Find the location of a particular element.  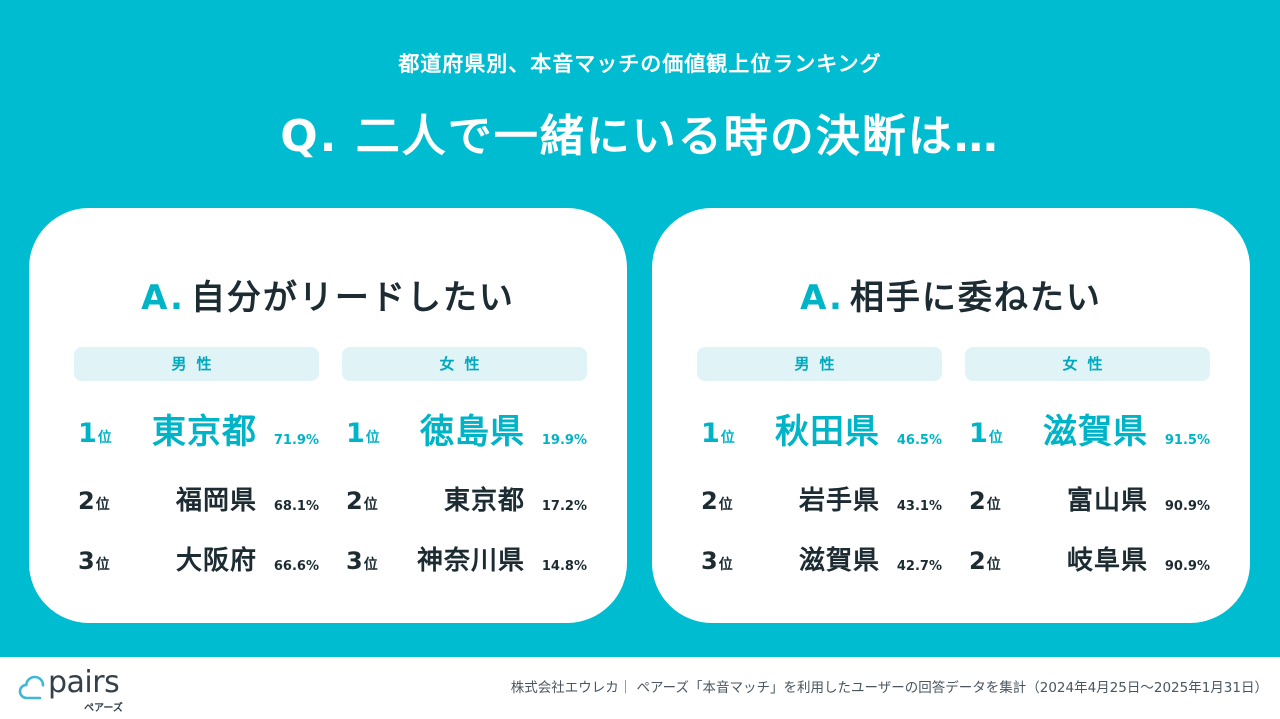

ranking-row: 1位 秋田県 46.5% is located at coordinates (819, 432).